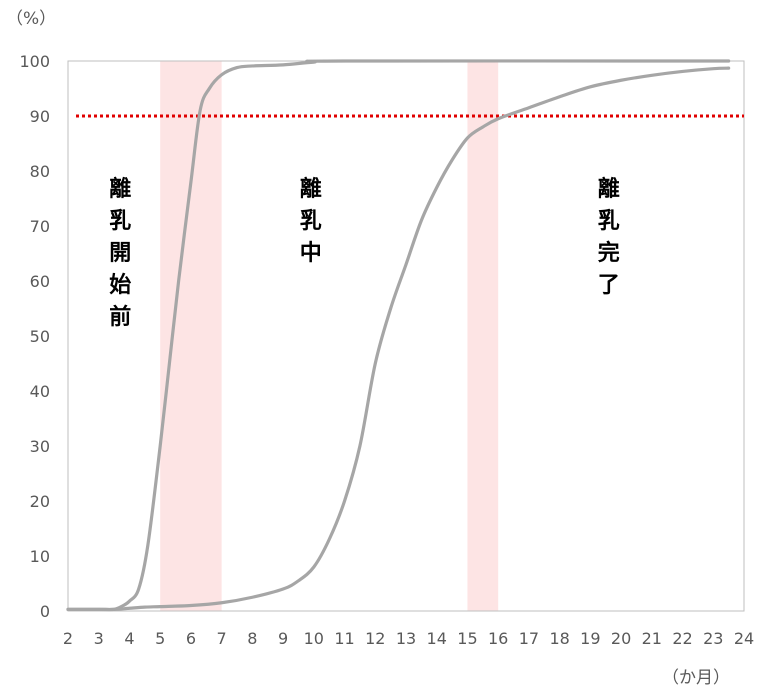 The width and height of the screenshot is (758, 692). What do you see at coordinates (344, 638) in the screenshot?
I see `x-tick-label: 11` at bounding box center [344, 638].